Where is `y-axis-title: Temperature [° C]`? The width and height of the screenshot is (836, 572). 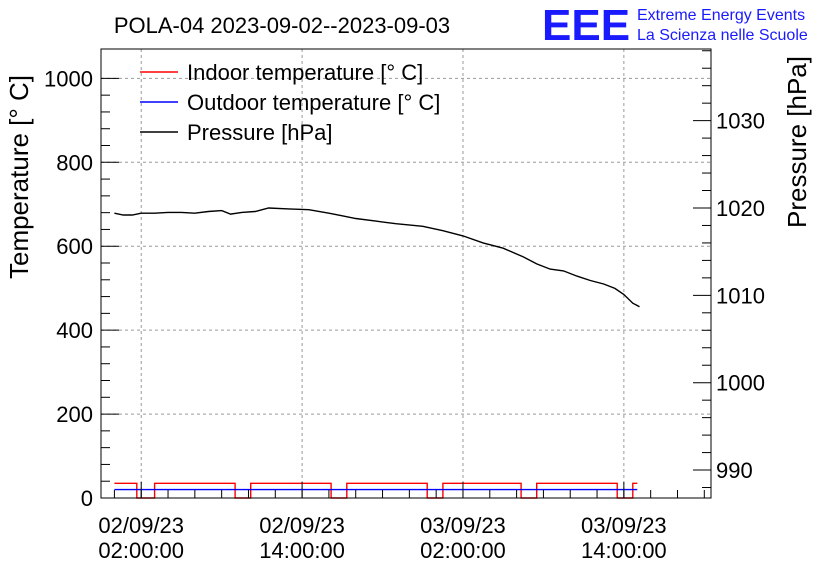 y-axis-title: Temperature [° C] is located at coordinates (19, 177).